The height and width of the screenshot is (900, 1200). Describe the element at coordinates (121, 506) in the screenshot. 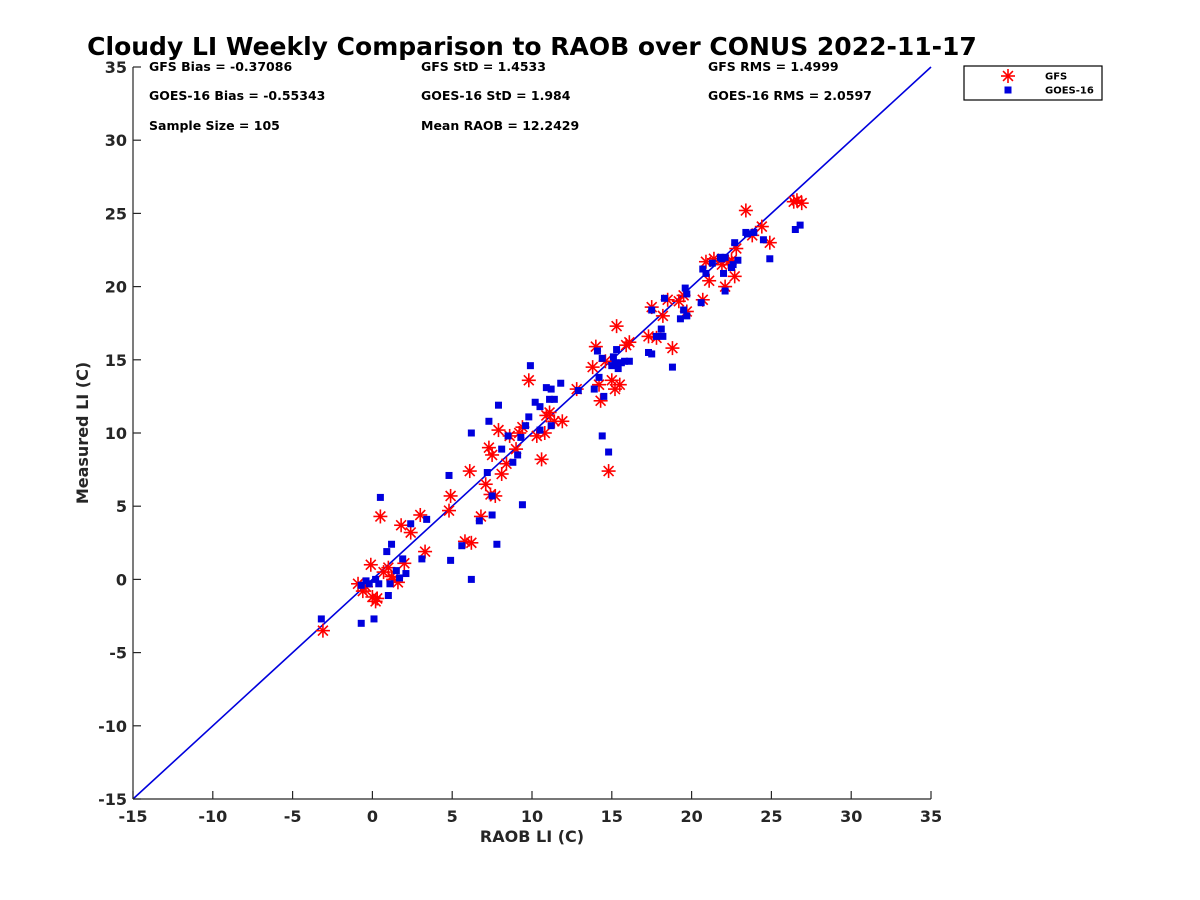

I see `y-tick-label: 5` at that location.